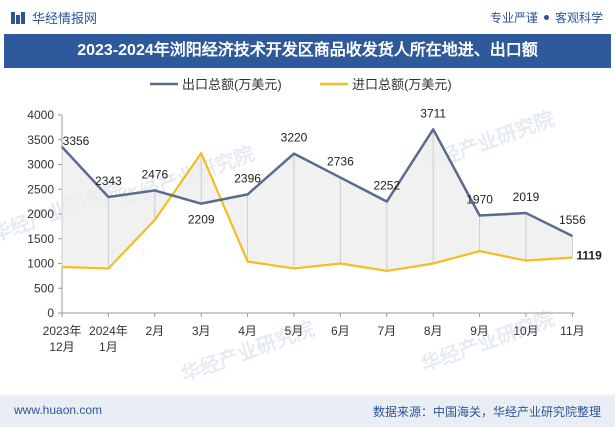 The image size is (615, 427). I want to click on export-data-label: 3356, so click(76, 141).